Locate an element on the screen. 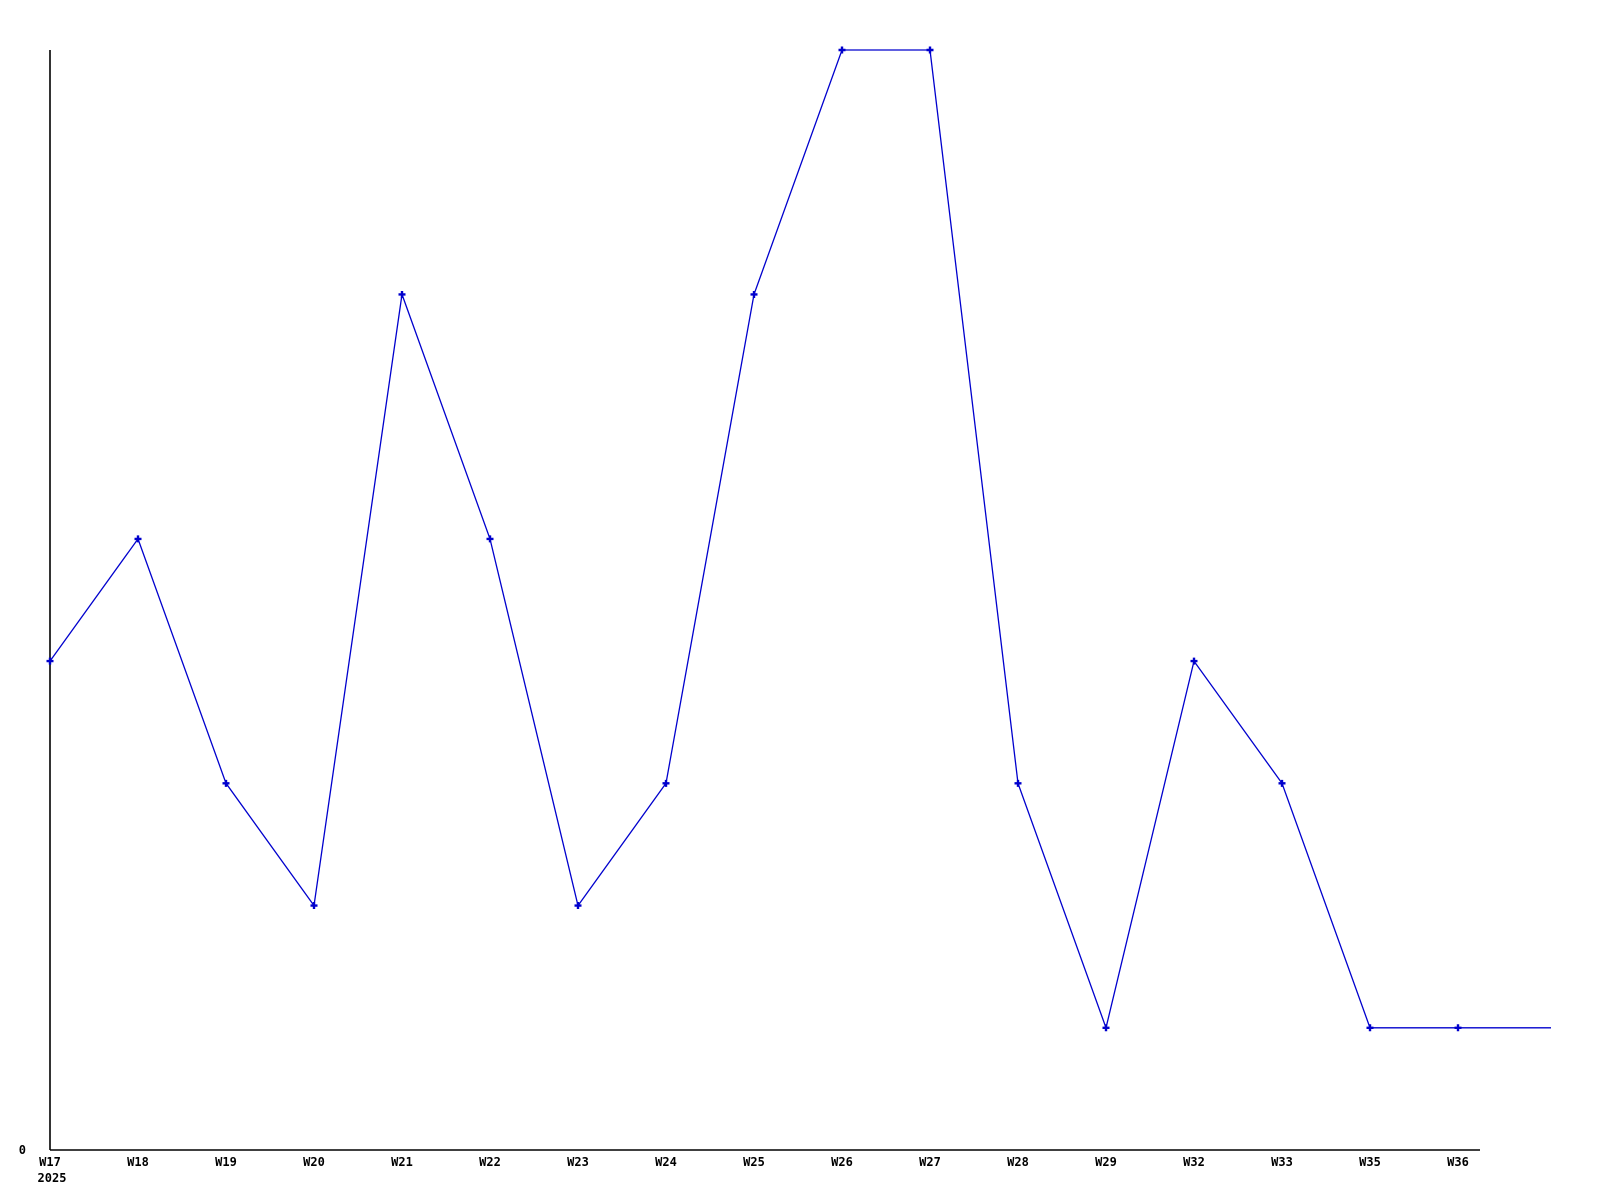 This screenshot has height=1200, width=1600. x-axis-label: W22 is located at coordinates (490, 1162).